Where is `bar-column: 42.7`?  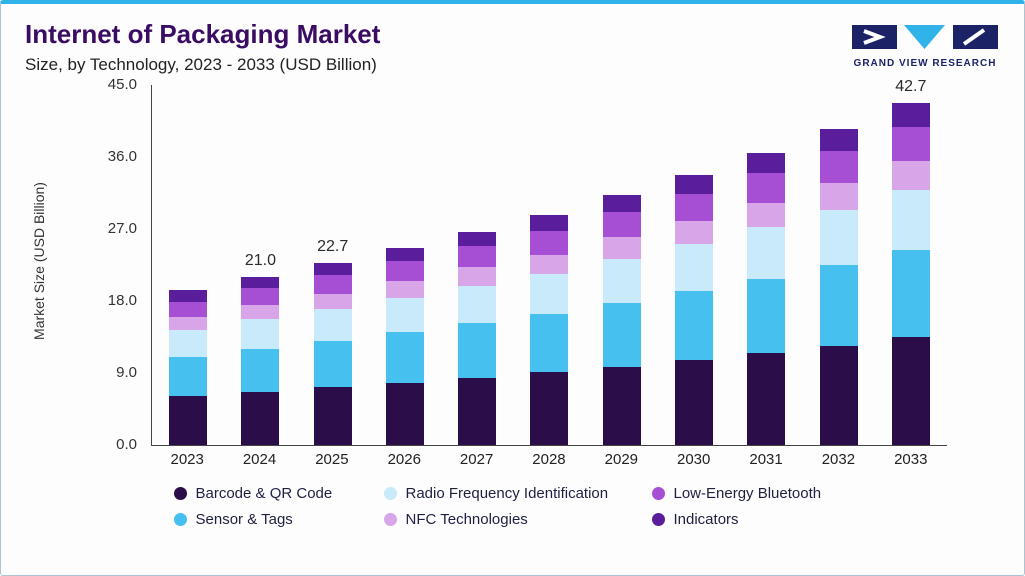 bar-column: 42.7 is located at coordinates (911, 261).